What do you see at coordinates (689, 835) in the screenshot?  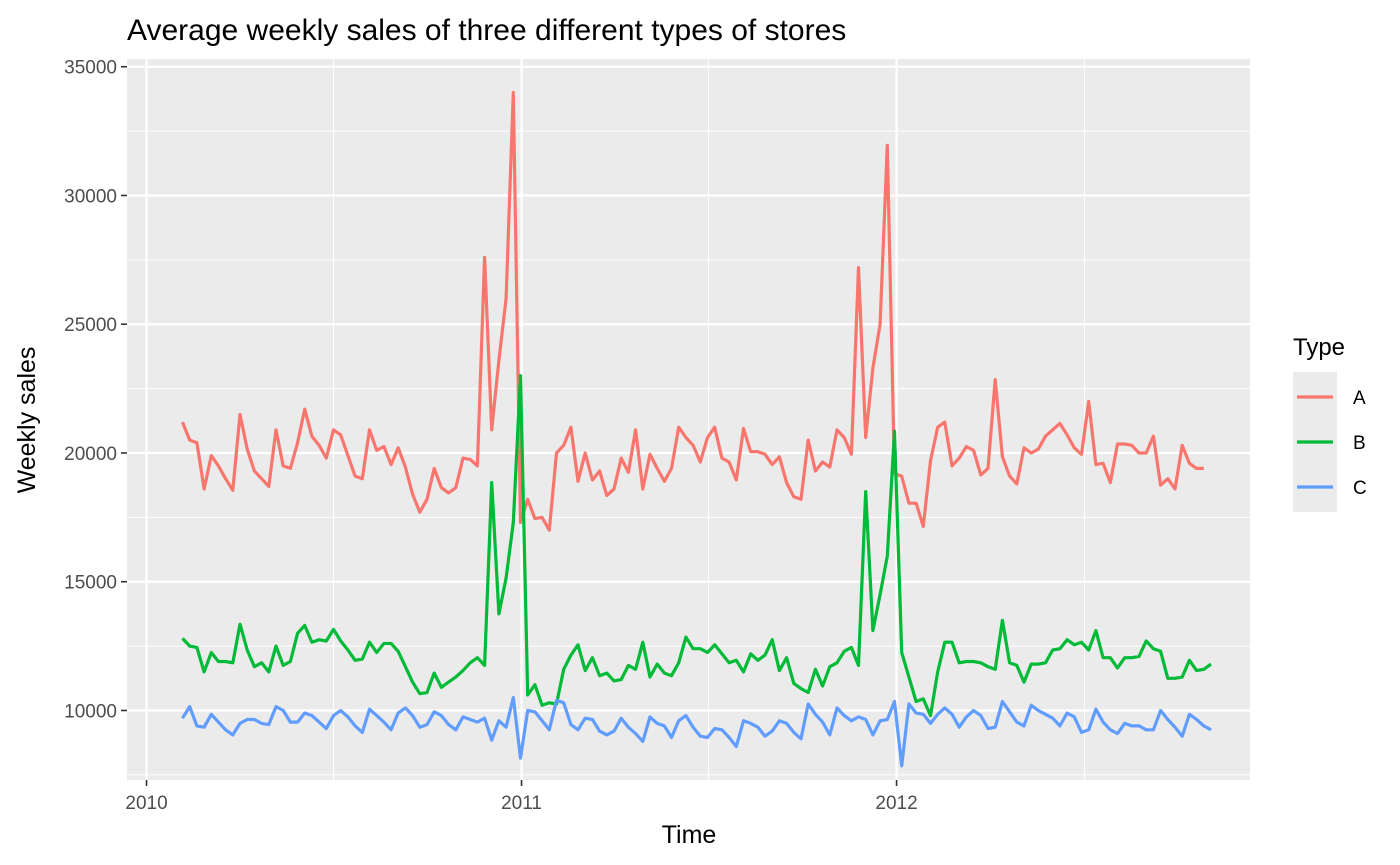 I see `x-axis-title: Time` at bounding box center [689, 835].